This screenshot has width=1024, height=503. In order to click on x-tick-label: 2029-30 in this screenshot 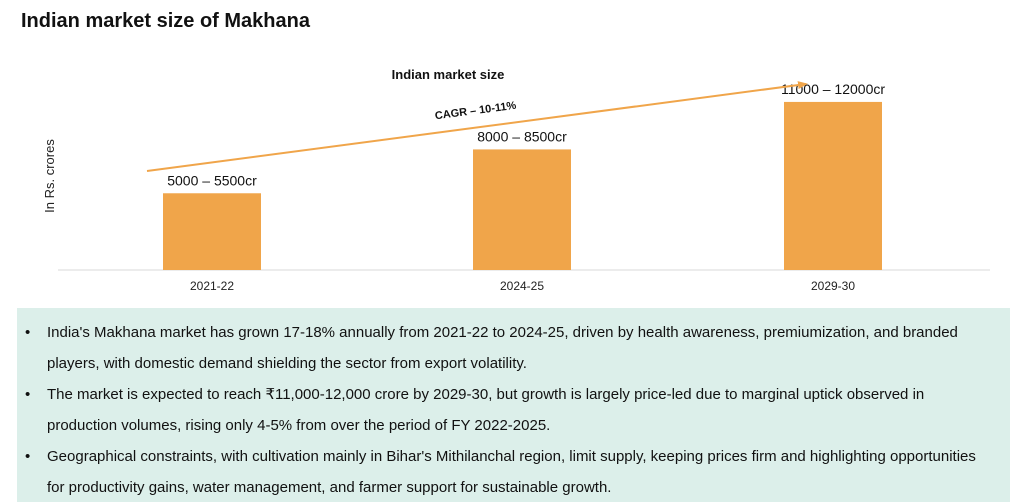, I will do `click(833, 286)`.